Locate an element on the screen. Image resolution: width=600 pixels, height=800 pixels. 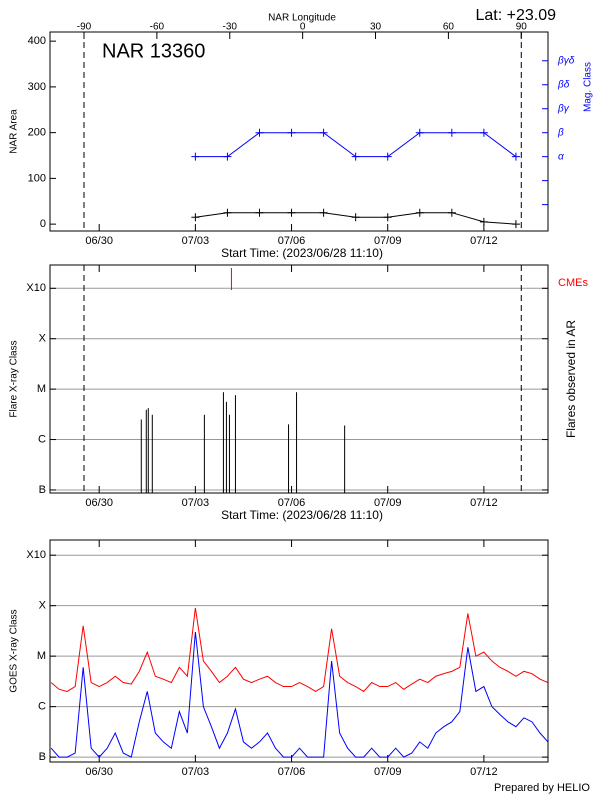
y-axis-label: NAR Area is located at coordinates (14, 131).